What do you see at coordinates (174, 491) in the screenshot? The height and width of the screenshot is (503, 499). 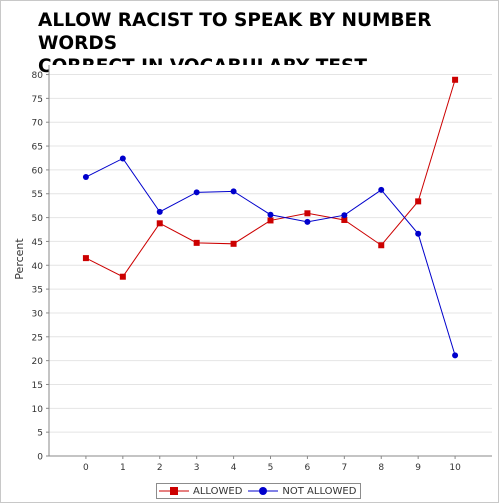 I see `legend-swatch-allowed` at bounding box center [174, 491].